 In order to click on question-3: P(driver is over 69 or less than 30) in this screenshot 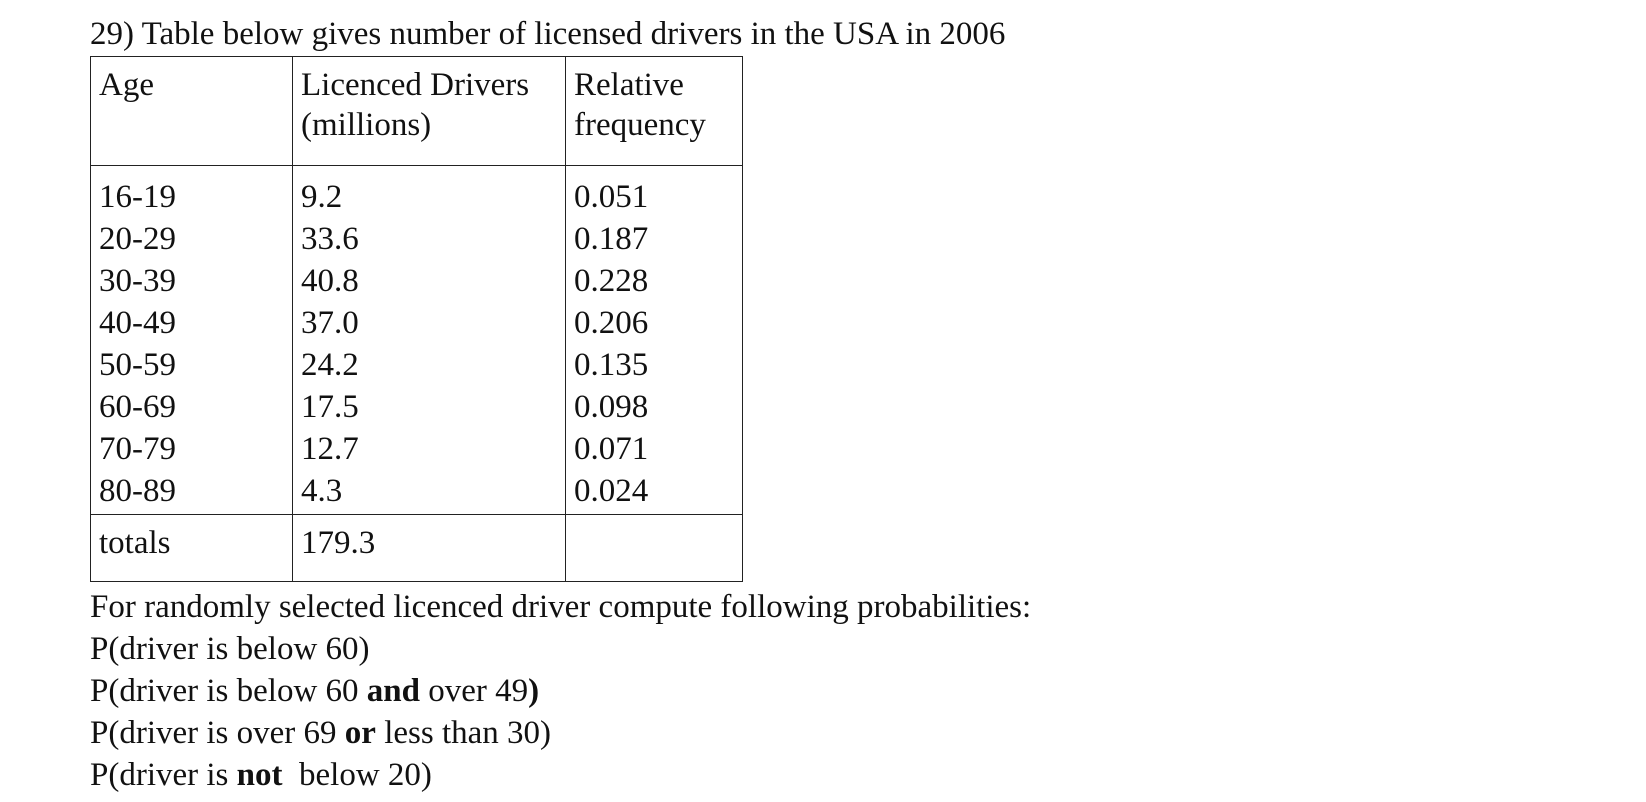, I will do `click(560, 733)`.